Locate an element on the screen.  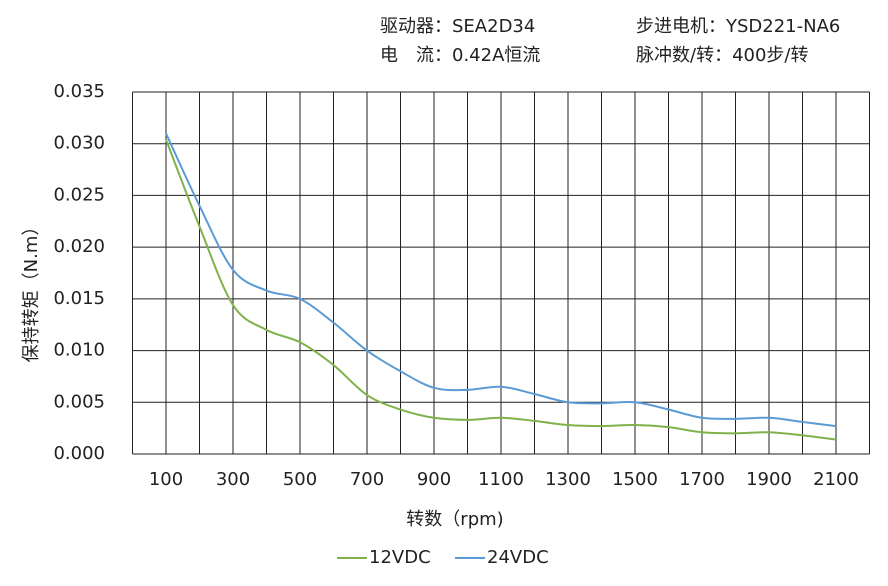
y-tick-label: 0.020 is located at coordinates (79, 246).